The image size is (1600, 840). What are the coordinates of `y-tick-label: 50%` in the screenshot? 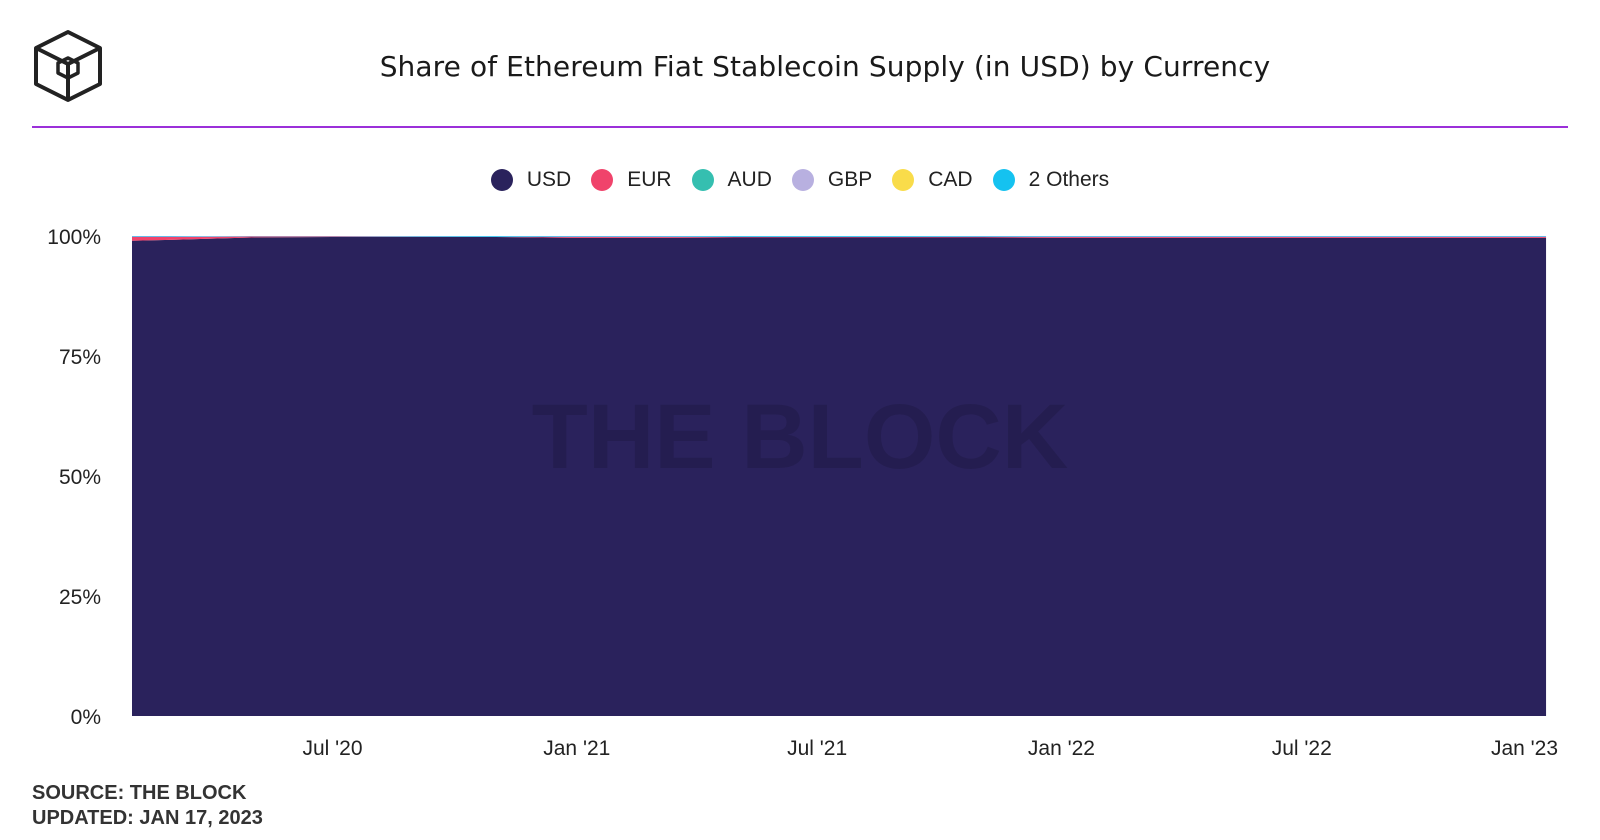 It's located at (80, 477).